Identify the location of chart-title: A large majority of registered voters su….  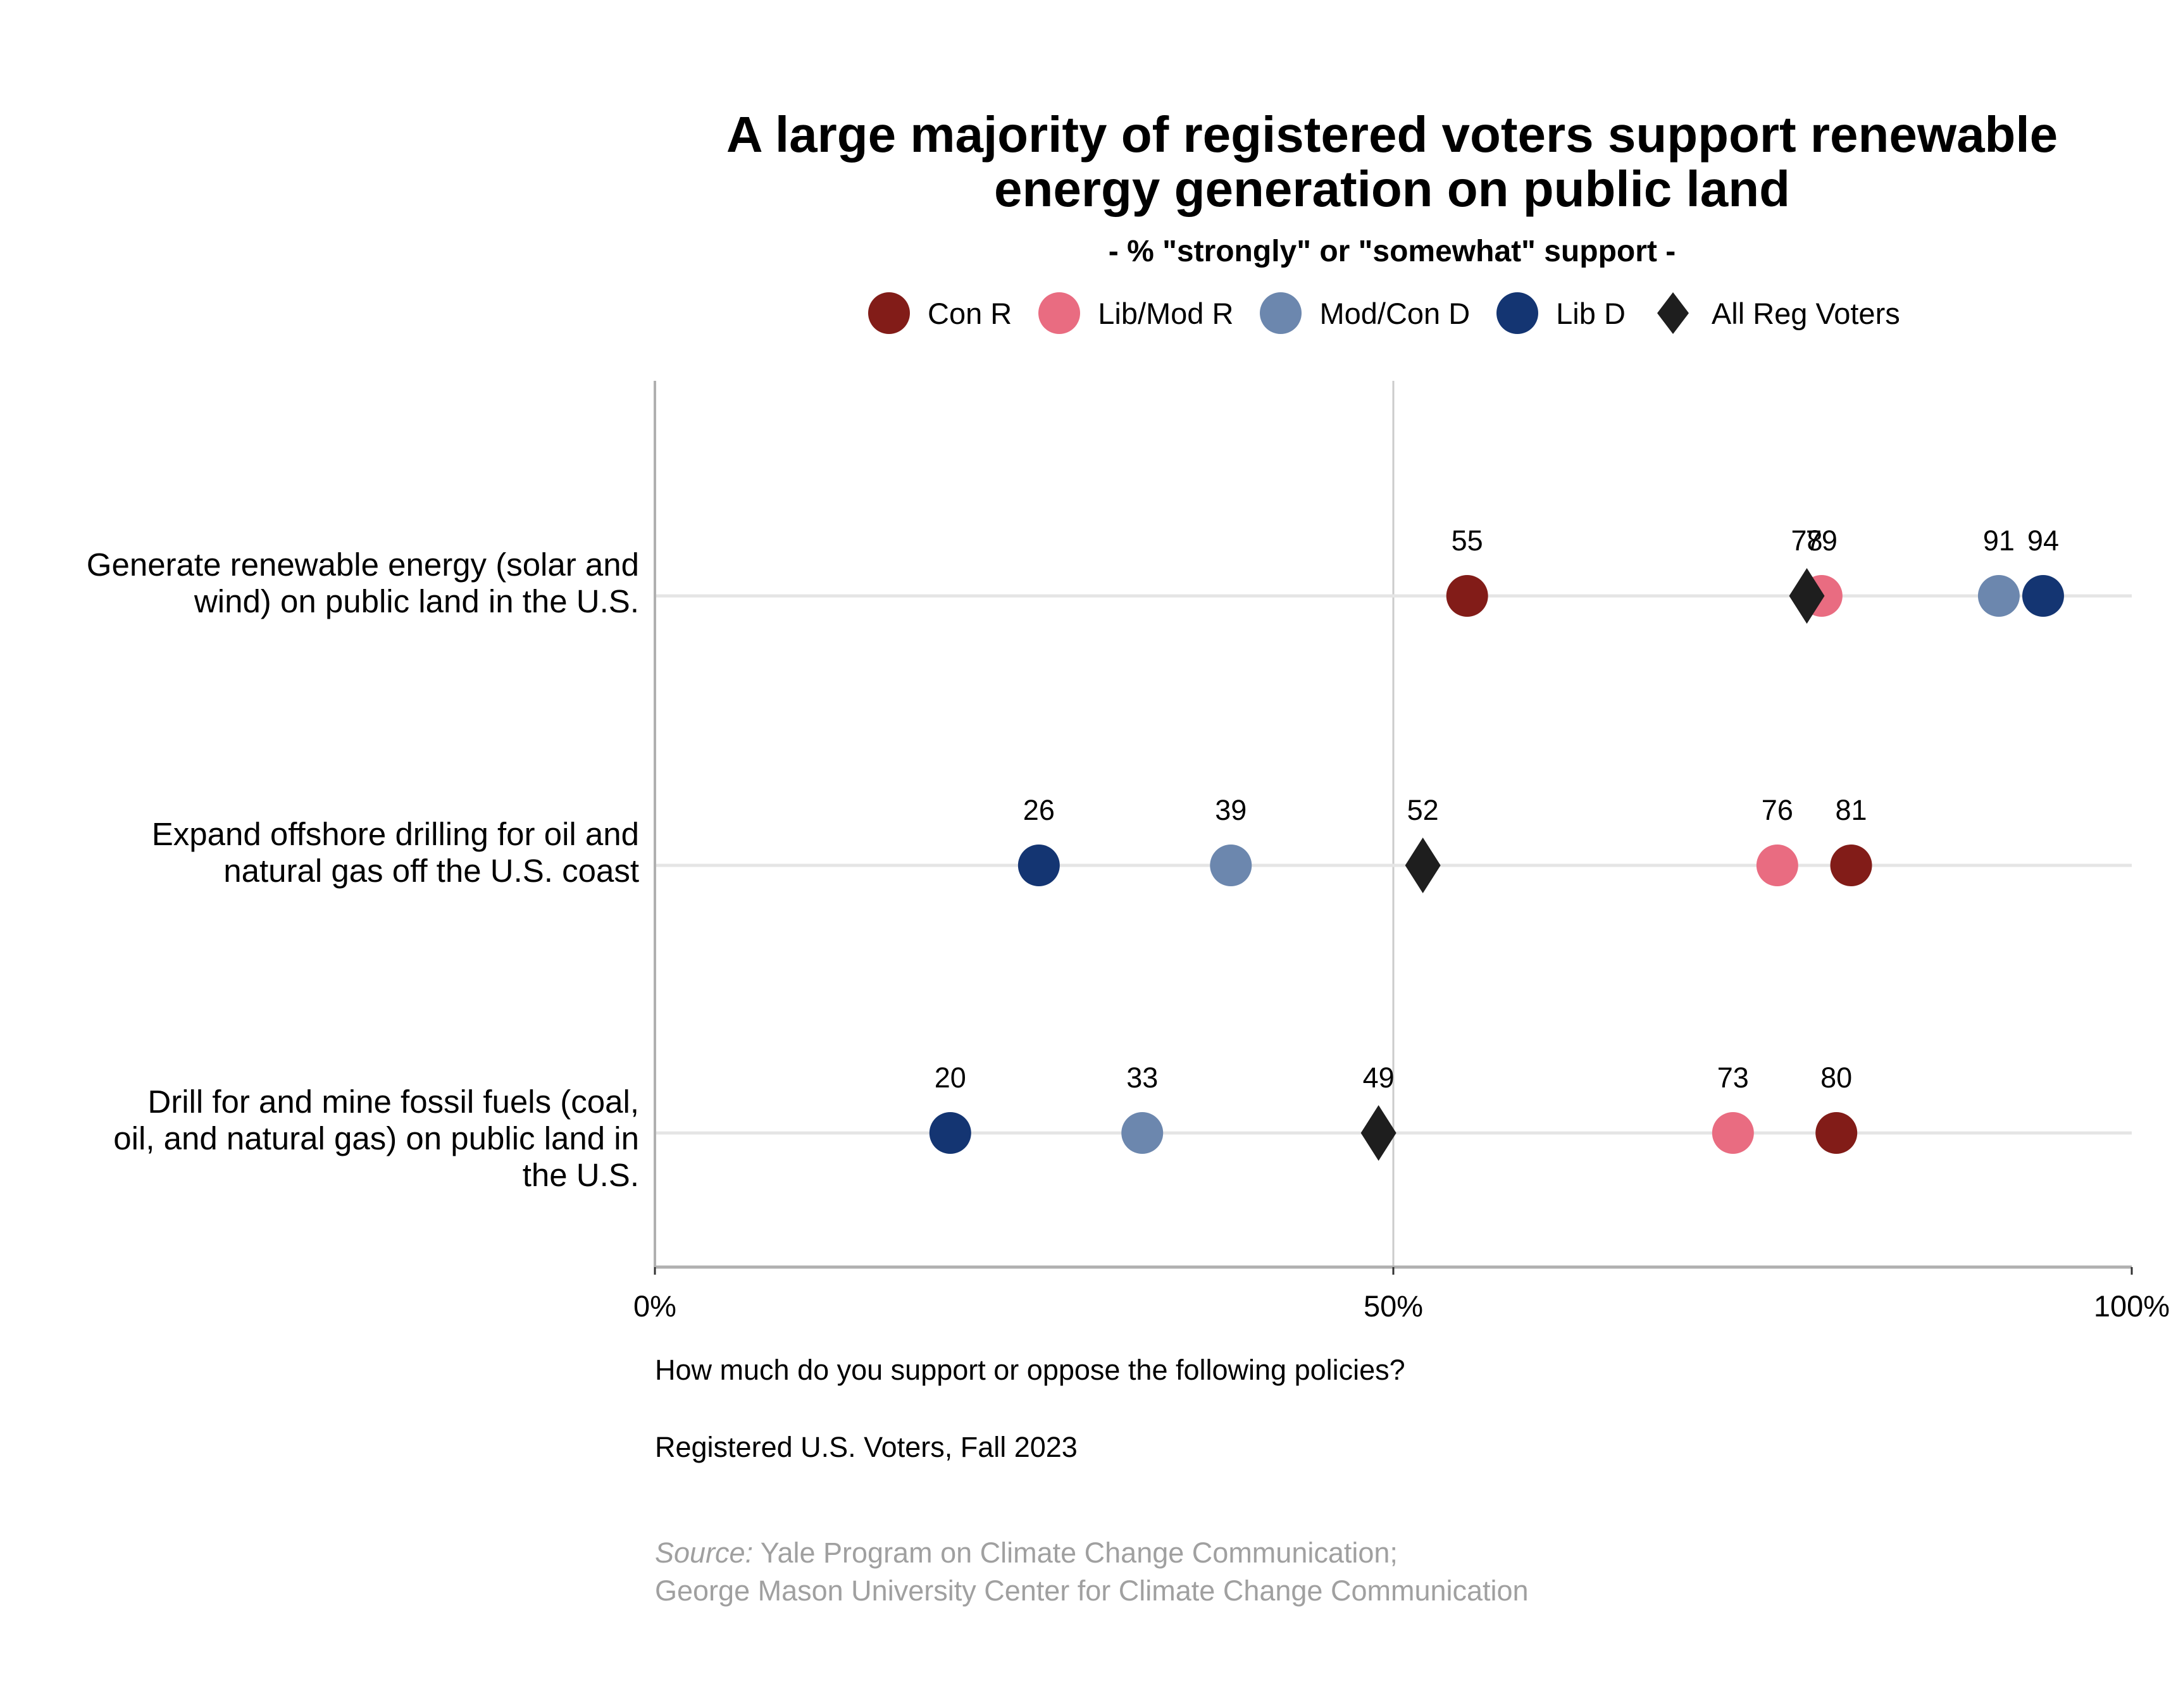
(1392, 162).